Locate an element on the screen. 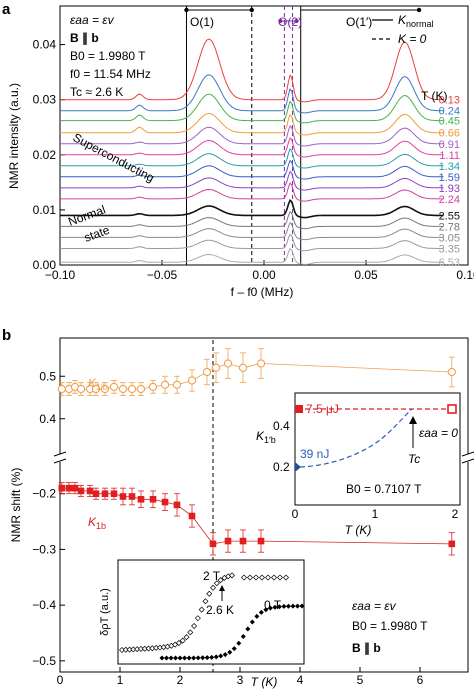  temperature-label: 0.45 is located at coordinates (449, 122).